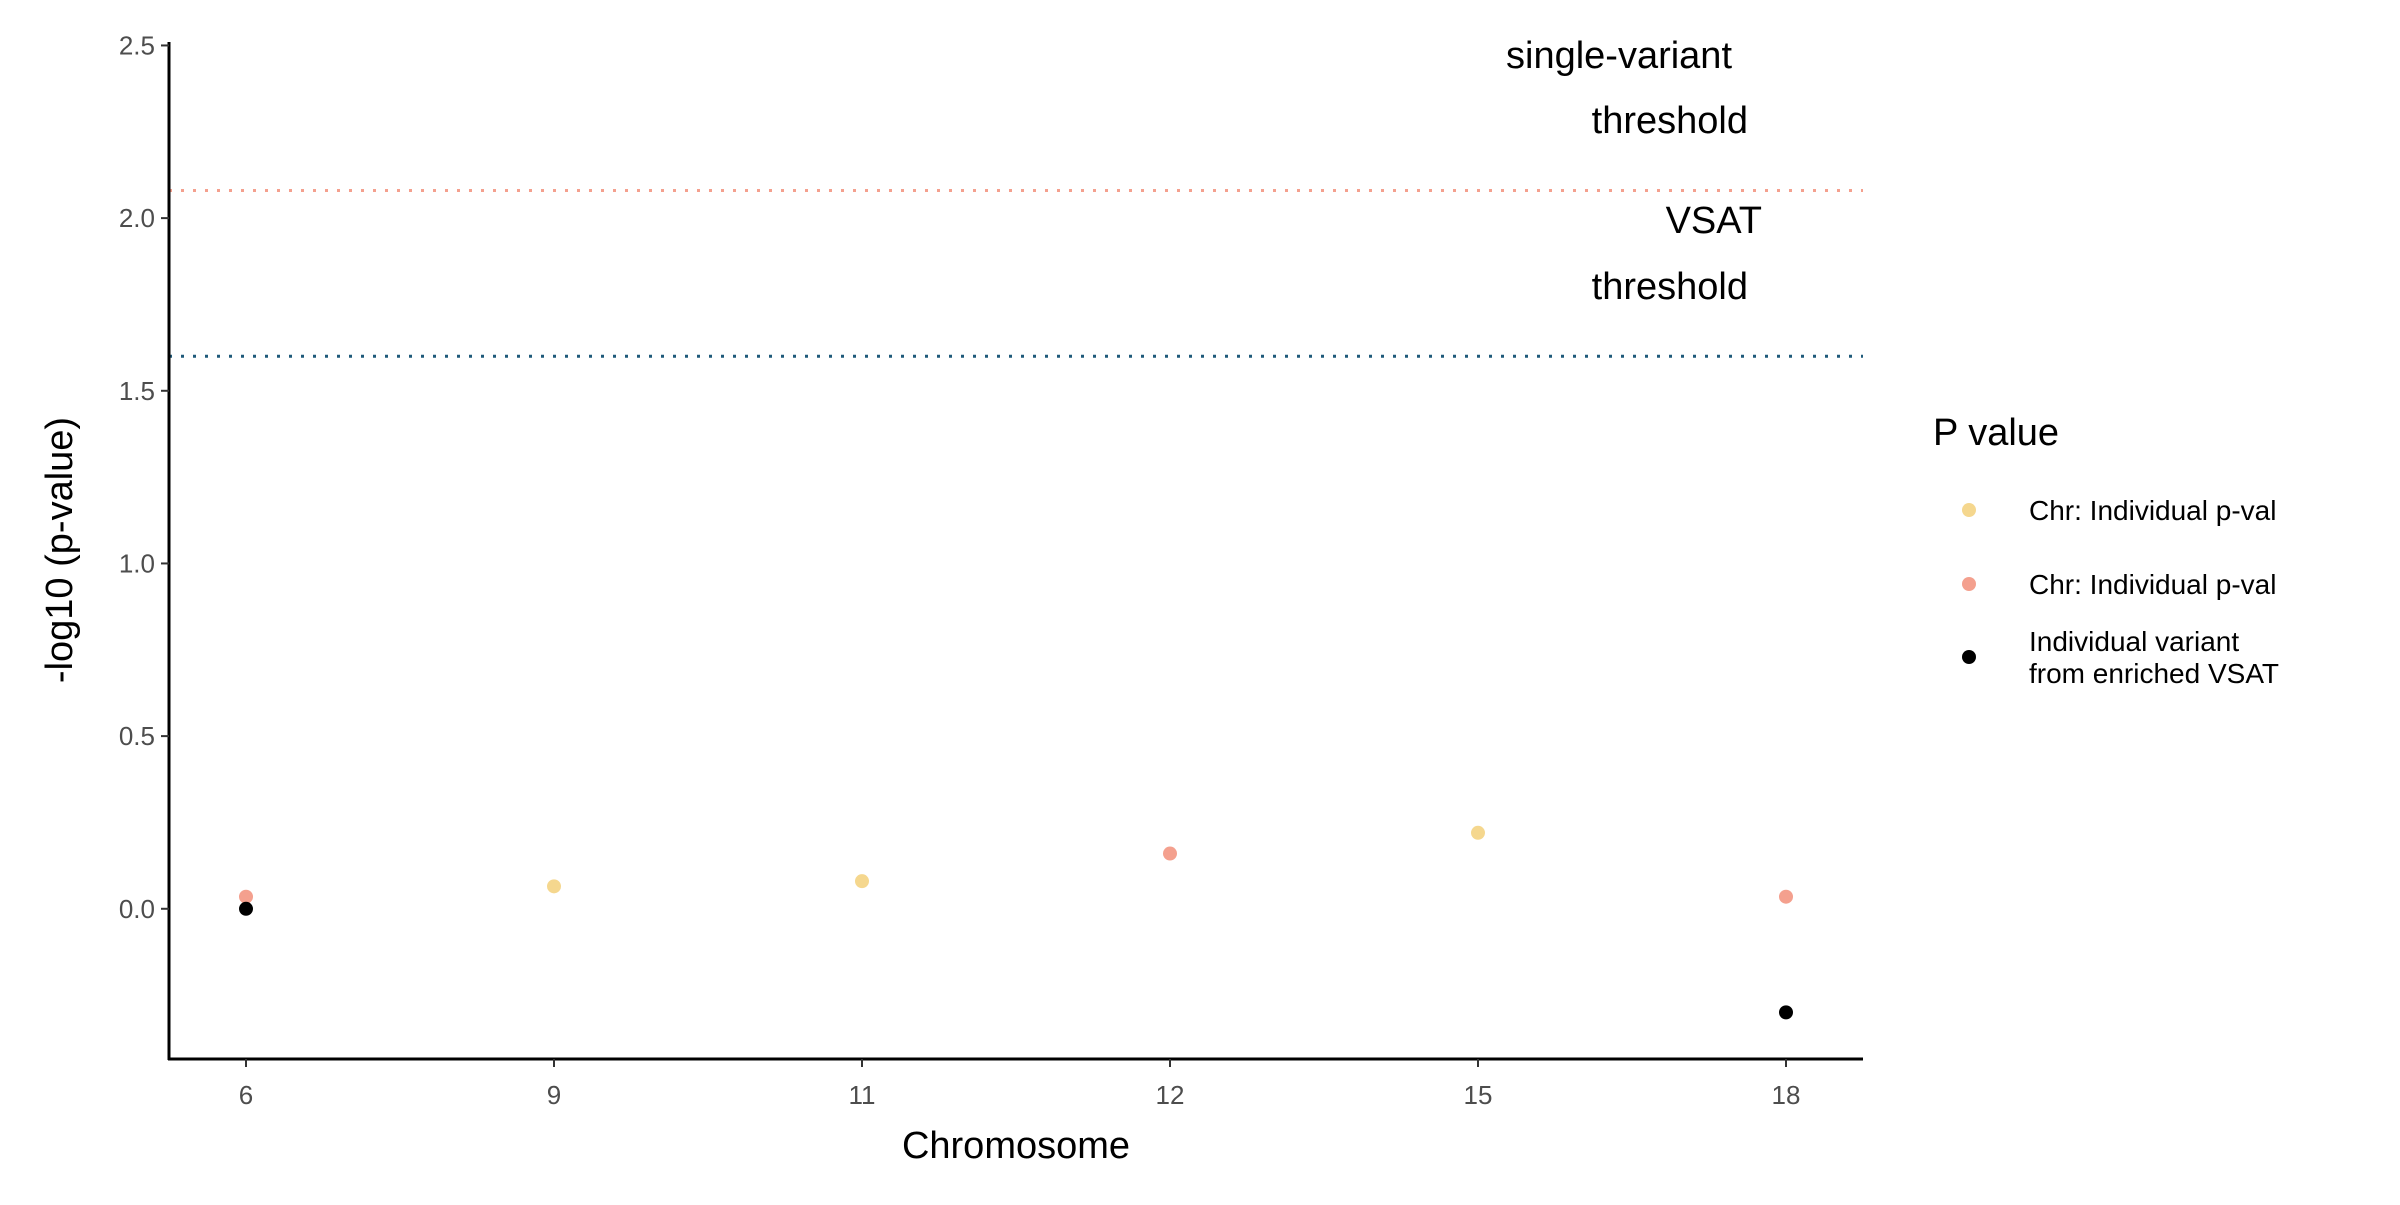 Image resolution: width=2400 pixels, height=1205 pixels. Describe the element at coordinates (1714, 221) in the screenshot. I see `threshold-label: VSAT` at that location.